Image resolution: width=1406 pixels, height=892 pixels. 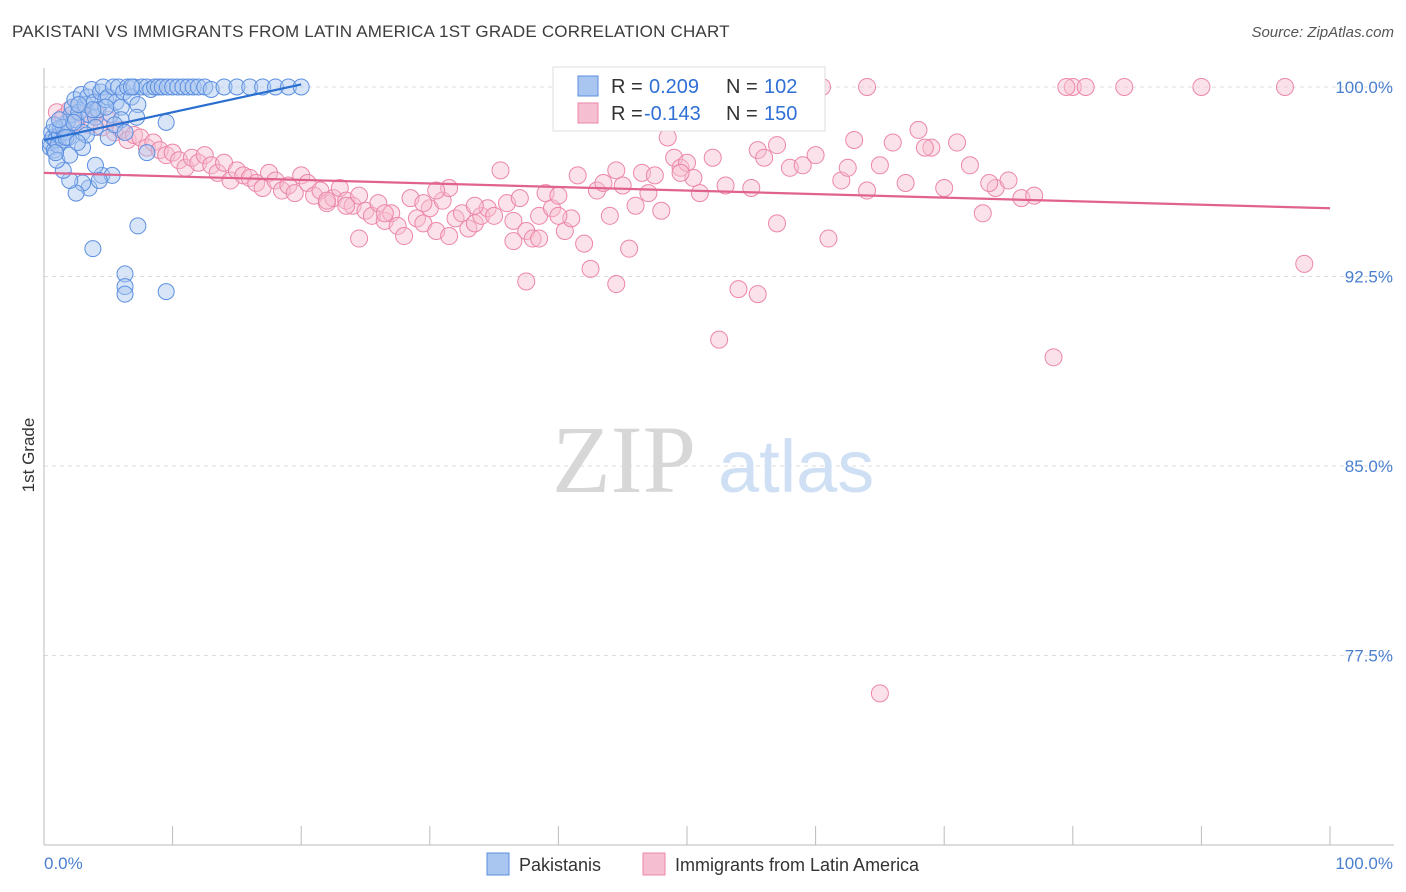 What do you see at coordinates (624, 459) in the screenshot?
I see `watermark-zip: ZIP` at bounding box center [624, 459].